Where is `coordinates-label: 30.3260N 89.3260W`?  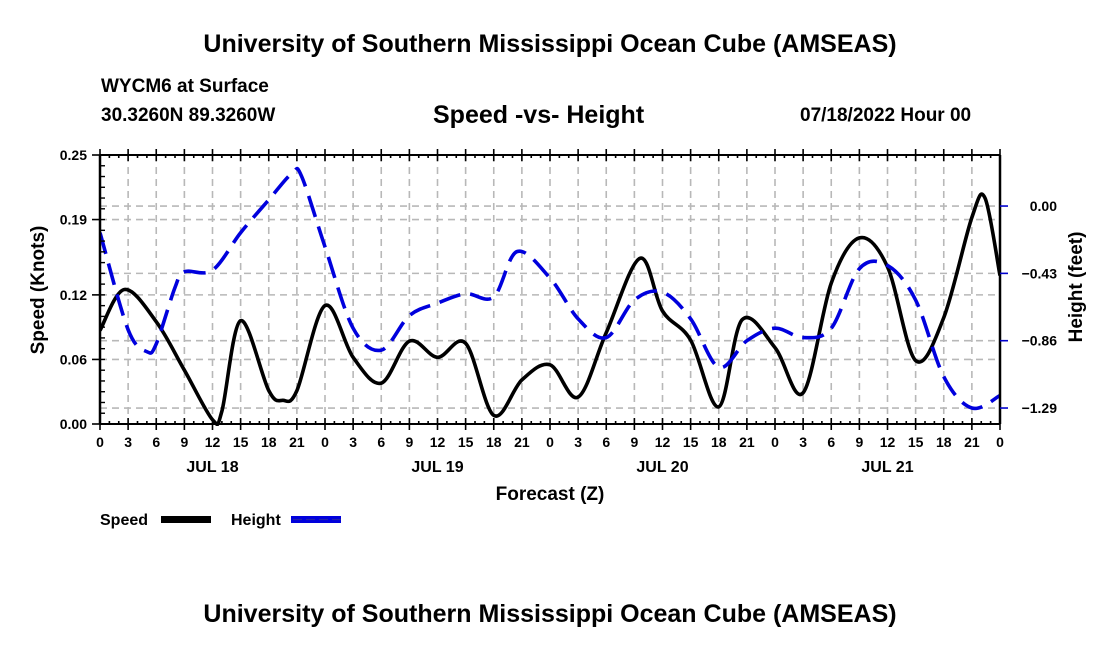 coordinates-label: 30.3260N 89.3260W is located at coordinates (188, 115).